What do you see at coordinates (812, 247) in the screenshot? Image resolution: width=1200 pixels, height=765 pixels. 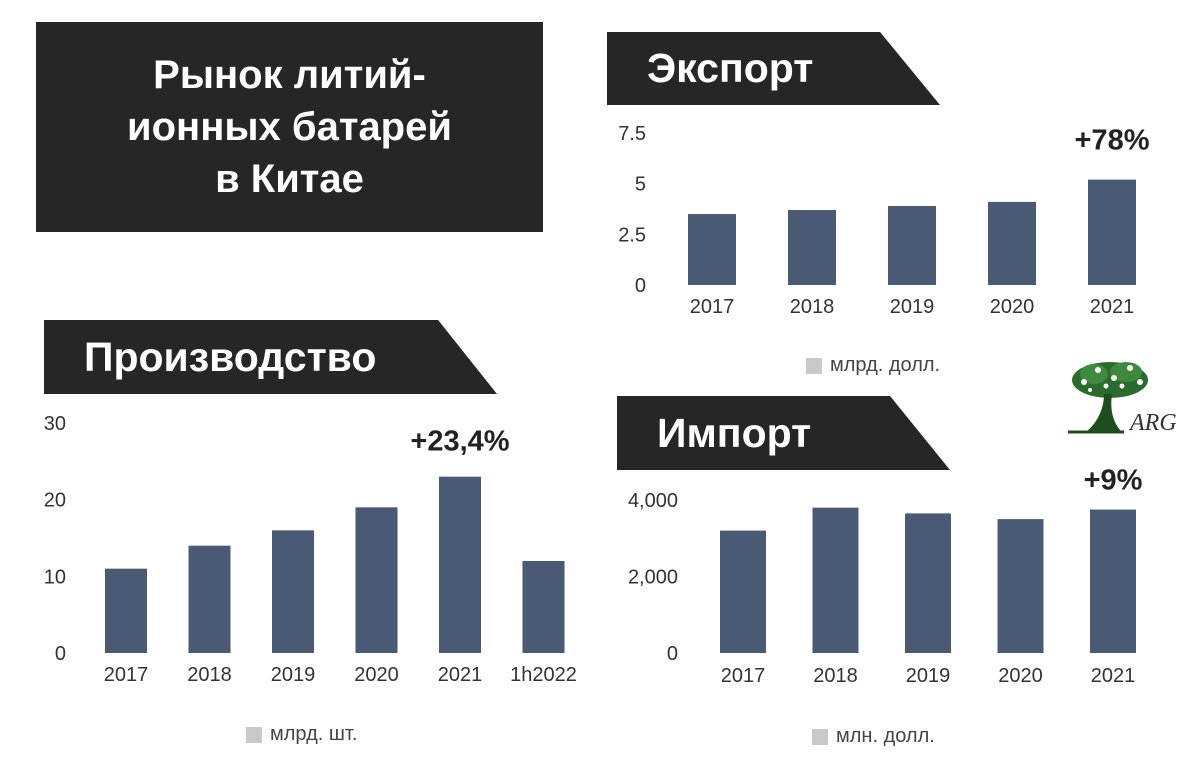 I see `export-bar-2018` at bounding box center [812, 247].